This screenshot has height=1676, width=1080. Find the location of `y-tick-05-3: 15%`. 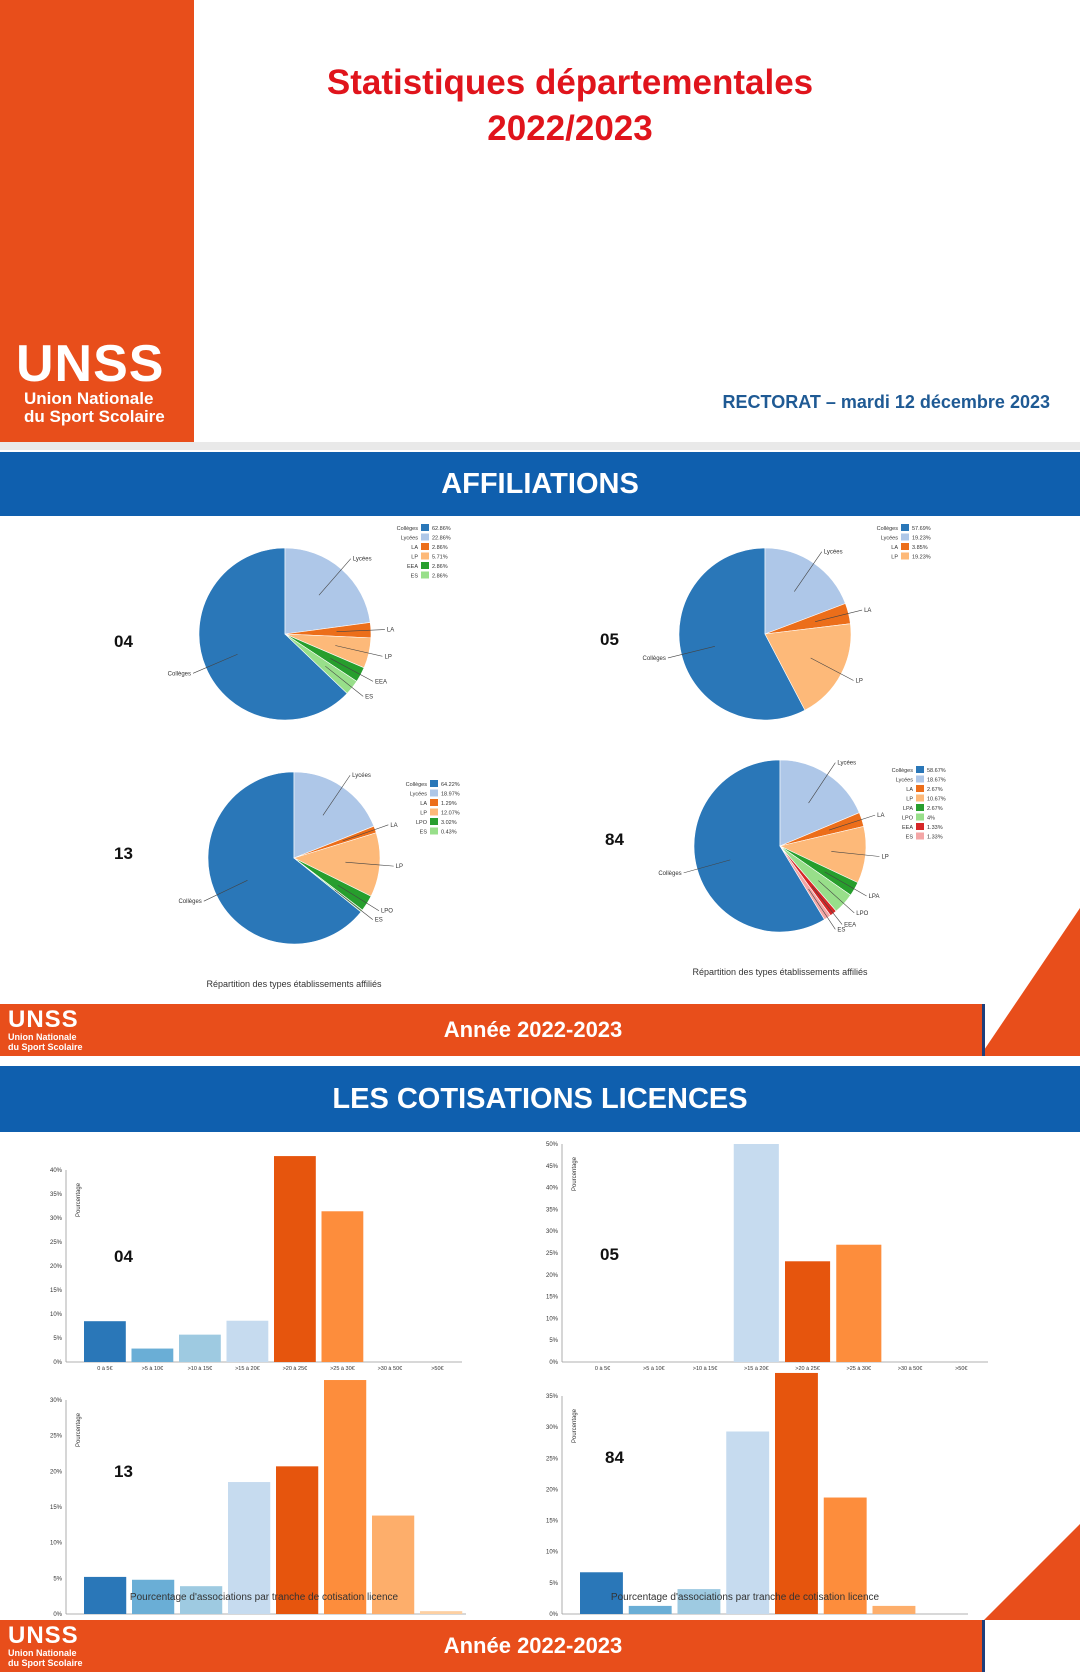

y-tick-05-3: 15% is located at coordinates (552, 1298).